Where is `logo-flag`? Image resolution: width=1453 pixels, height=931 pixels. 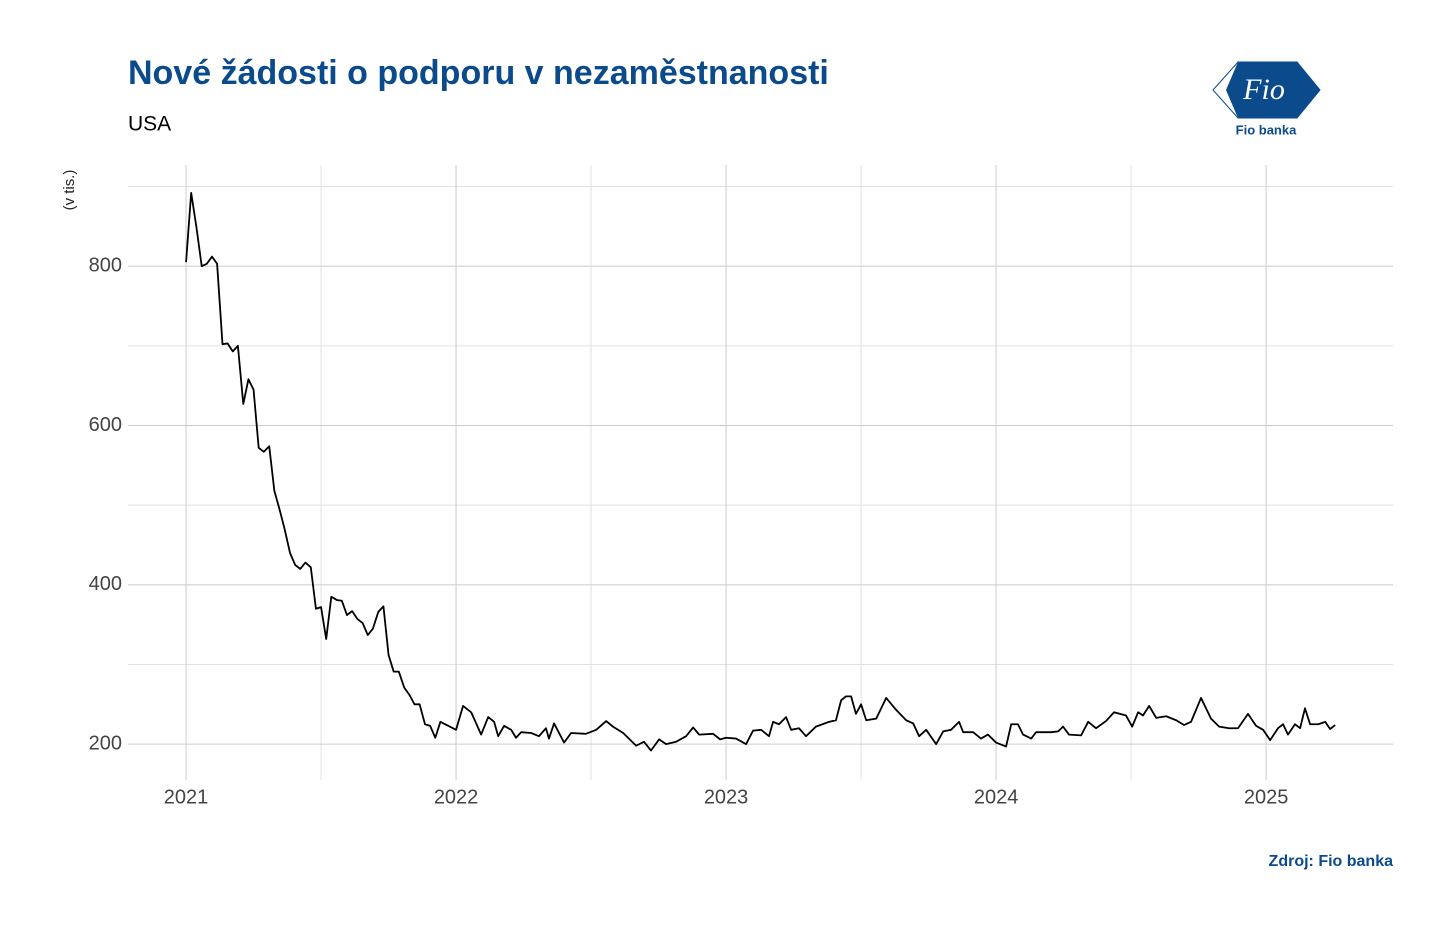 logo-flag is located at coordinates (1273, 90).